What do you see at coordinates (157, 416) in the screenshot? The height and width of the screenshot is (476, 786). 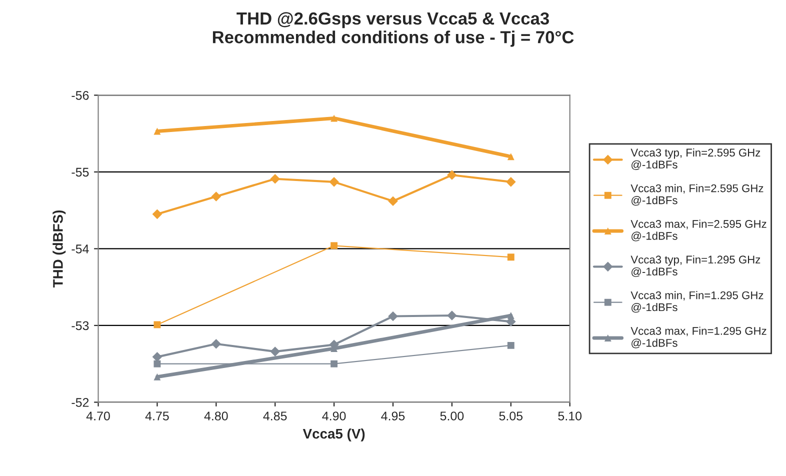 I see `x-tick-label: 4.75` at bounding box center [157, 416].